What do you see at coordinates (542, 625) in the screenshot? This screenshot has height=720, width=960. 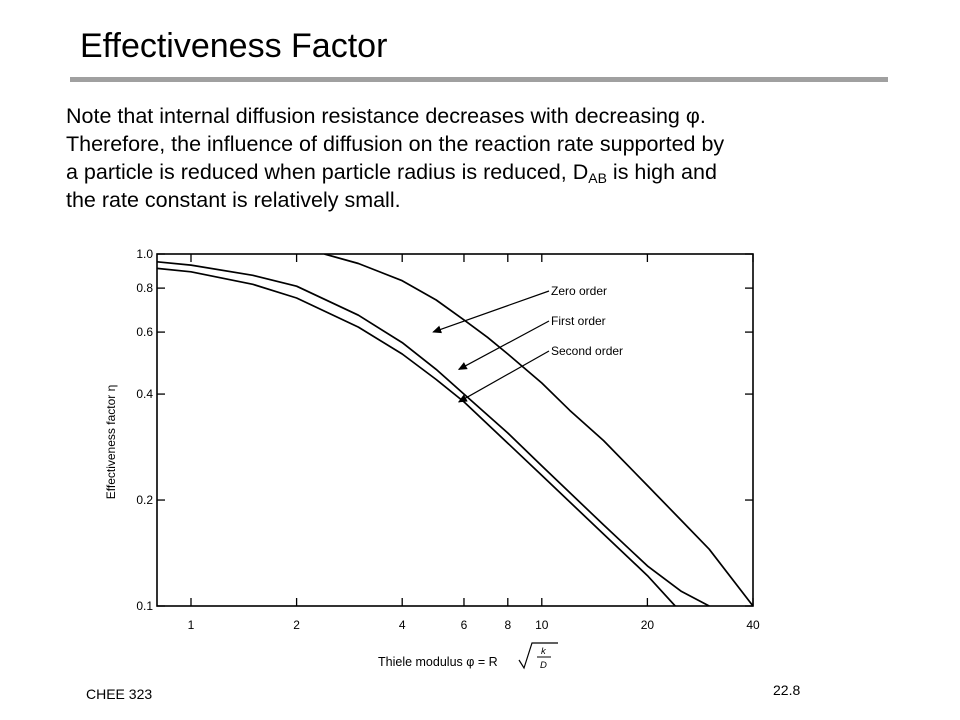 I see `x-tick-label: 10` at bounding box center [542, 625].